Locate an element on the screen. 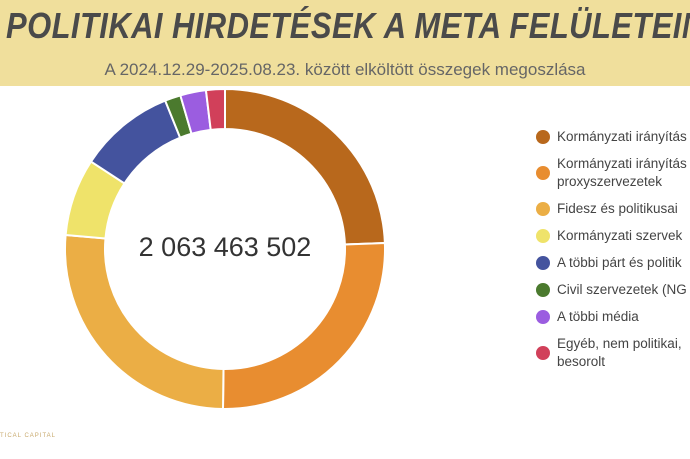 The height and width of the screenshot is (459, 690). legend-item: Kormányzati szervek is located at coordinates (613, 236).